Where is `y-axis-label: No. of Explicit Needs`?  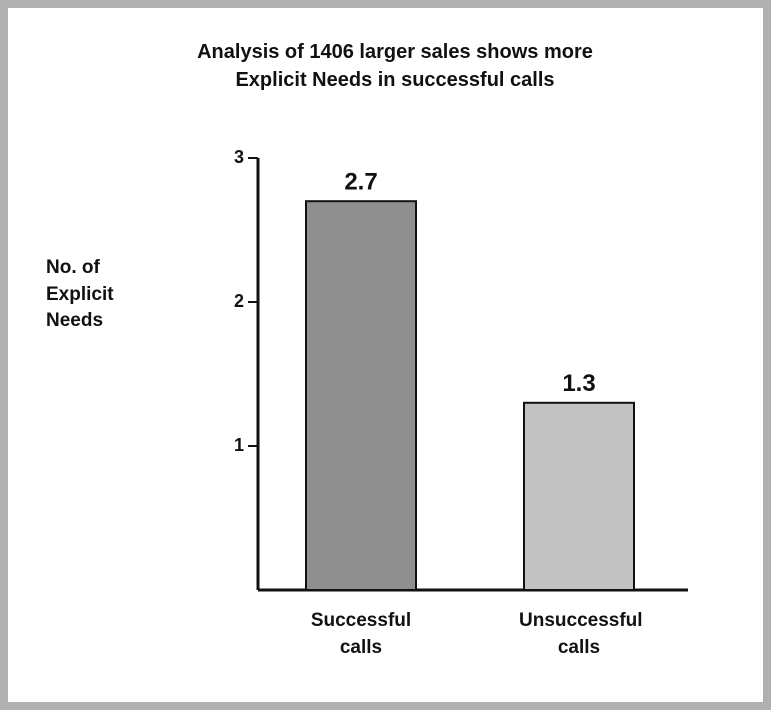
y-axis-label: No. of Explicit Needs is located at coordinates (80, 294).